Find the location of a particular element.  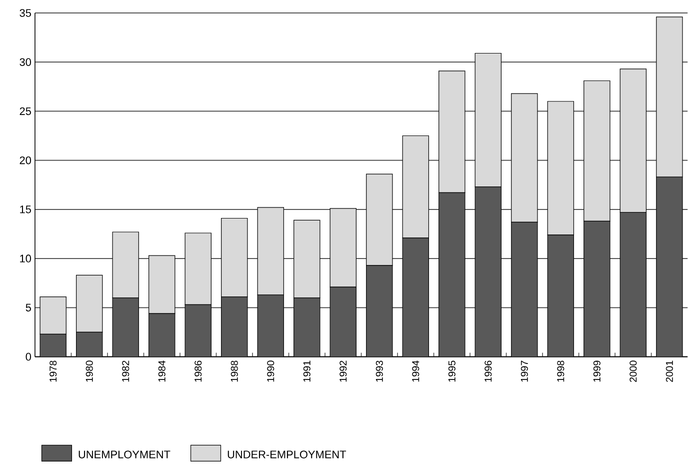

x-tick-label: 1988 is located at coordinates (234, 371).